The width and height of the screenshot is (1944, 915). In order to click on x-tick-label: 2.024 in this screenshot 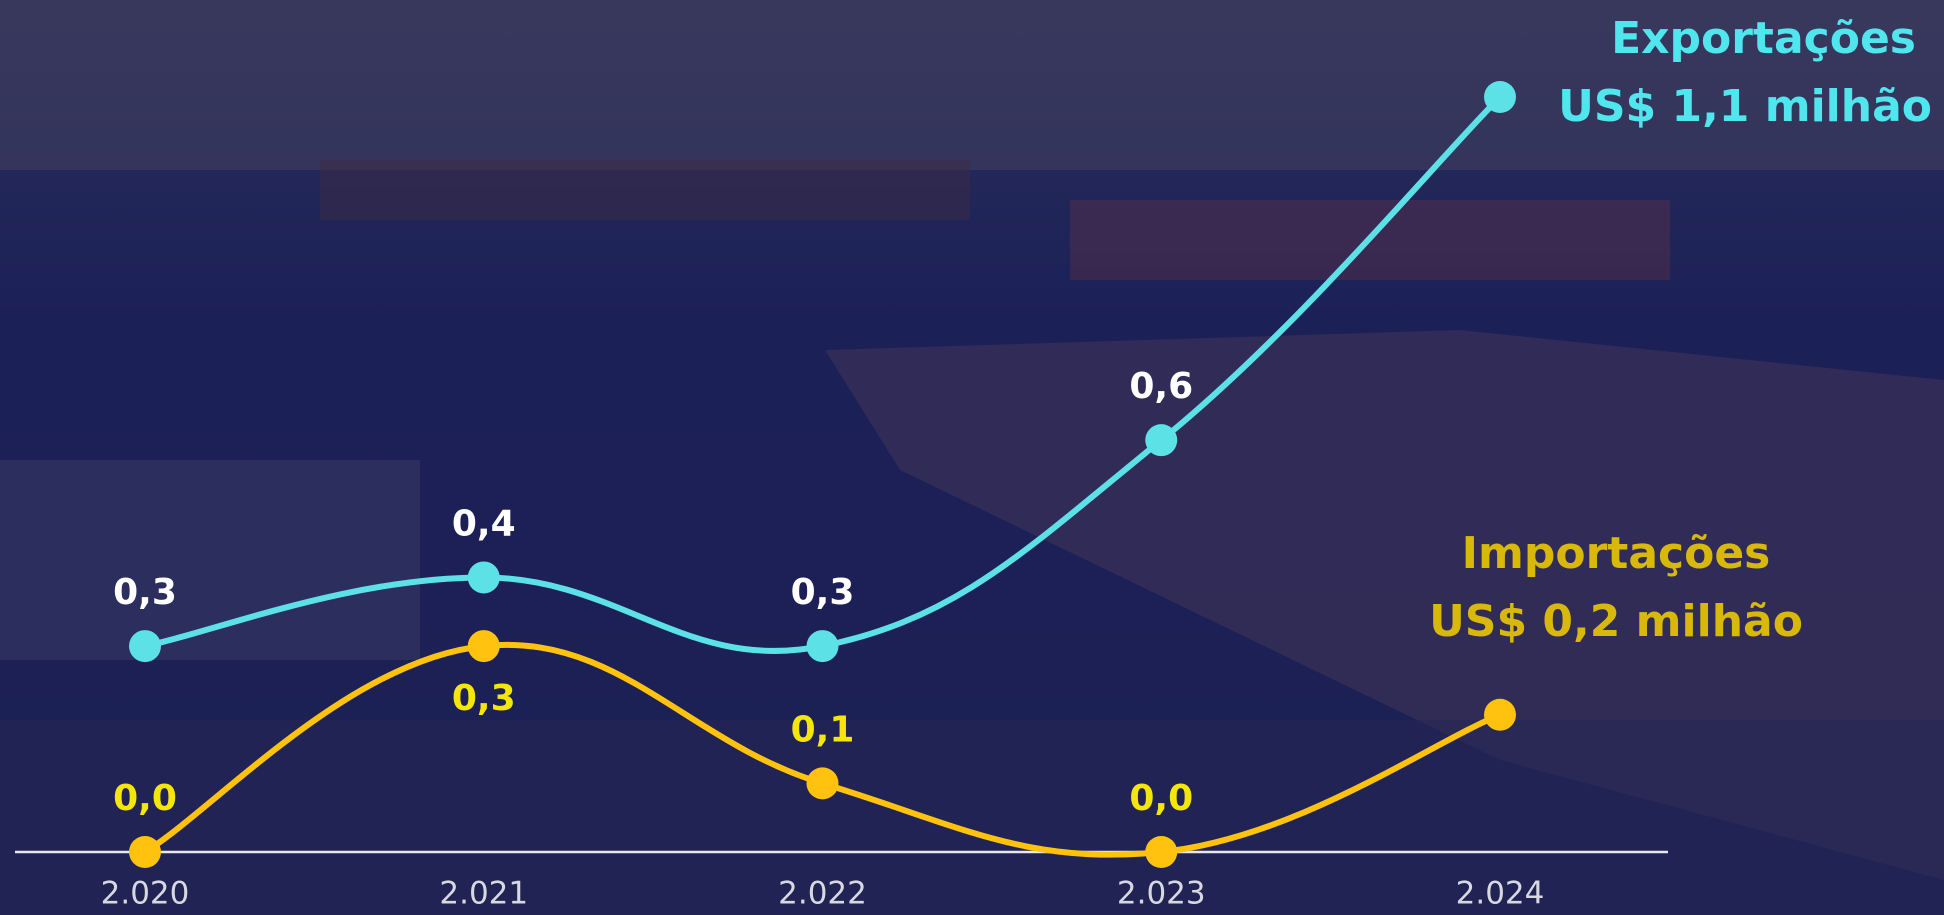, I will do `click(1500, 894)`.